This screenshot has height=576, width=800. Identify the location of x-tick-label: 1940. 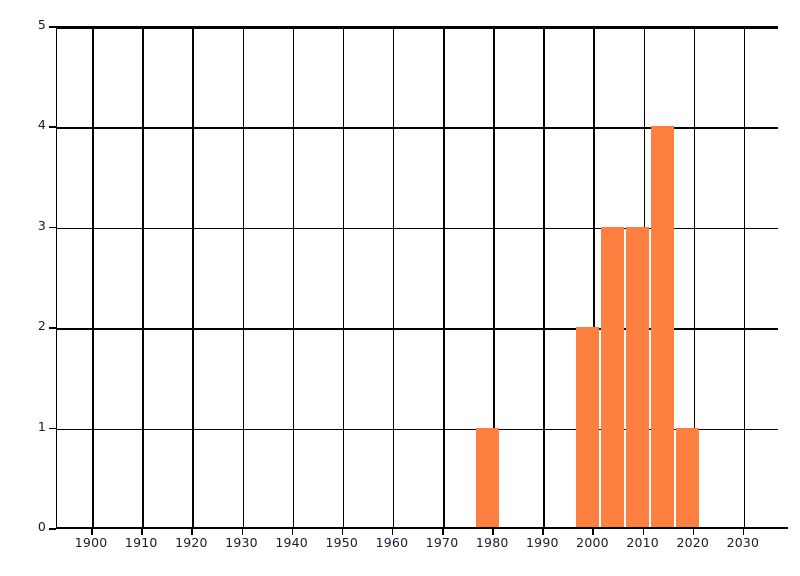
(291, 542).